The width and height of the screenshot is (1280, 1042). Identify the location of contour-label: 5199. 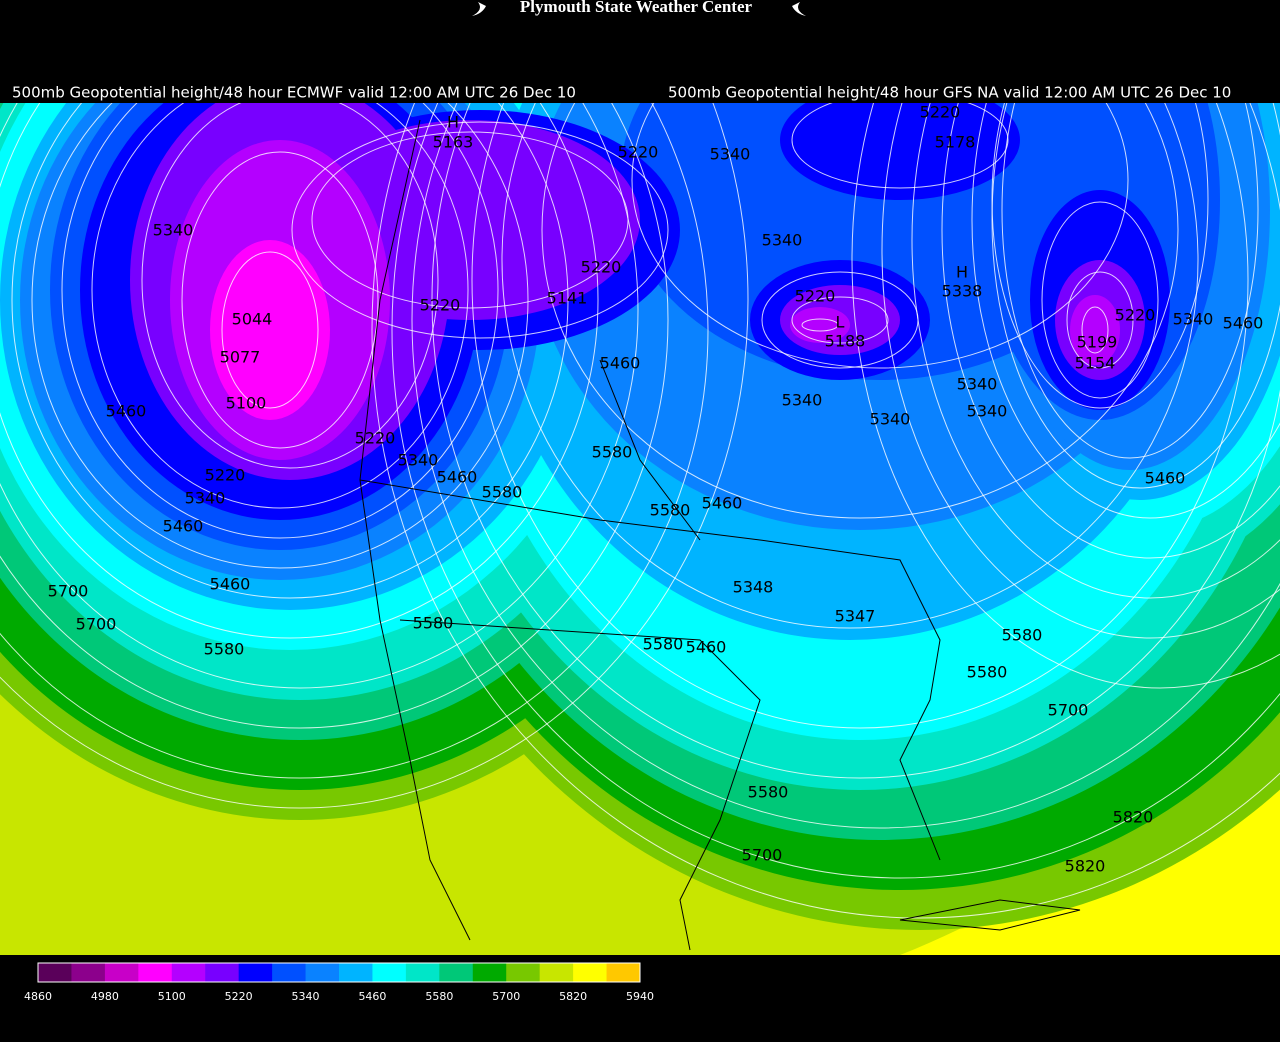
(1097, 342).